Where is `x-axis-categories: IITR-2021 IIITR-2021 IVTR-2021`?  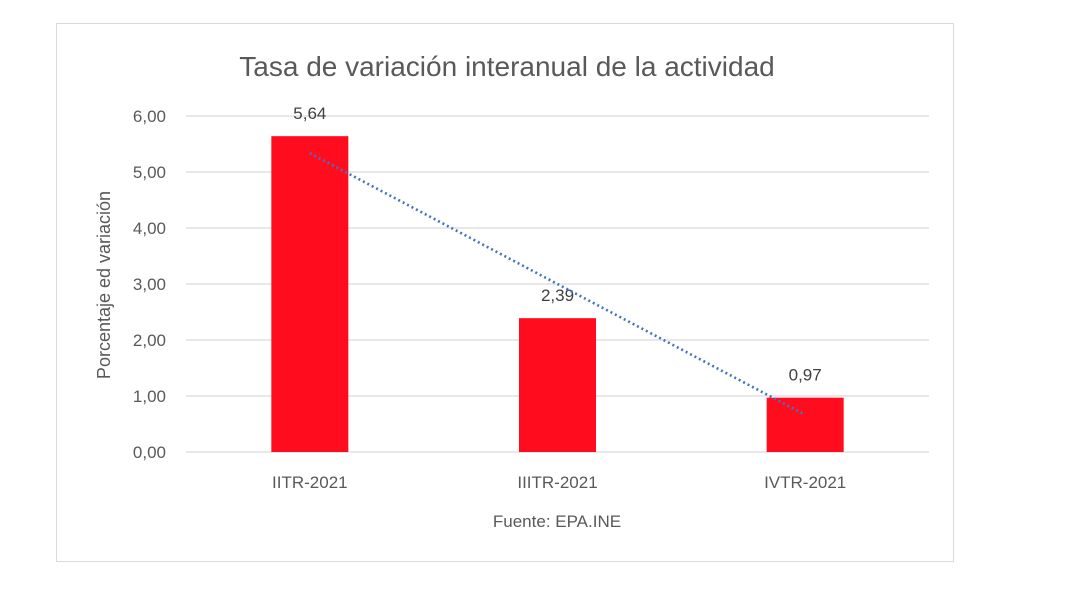 x-axis-categories: IITR-2021 IIITR-2021 IVTR-2021 is located at coordinates (559, 482).